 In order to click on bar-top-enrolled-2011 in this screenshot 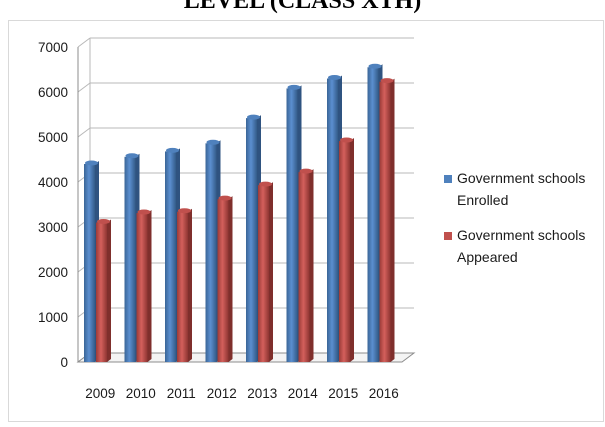, I will do `click(172, 150)`.